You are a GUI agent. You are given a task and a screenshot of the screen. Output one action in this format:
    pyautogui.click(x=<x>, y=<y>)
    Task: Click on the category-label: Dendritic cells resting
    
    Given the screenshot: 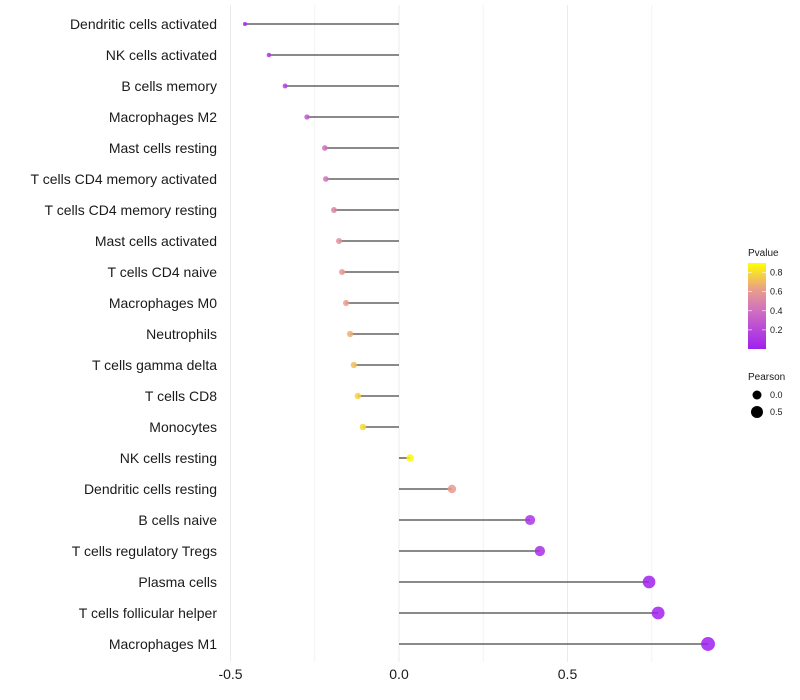 What is the action you would take?
    pyautogui.click(x=150, y=489)
    